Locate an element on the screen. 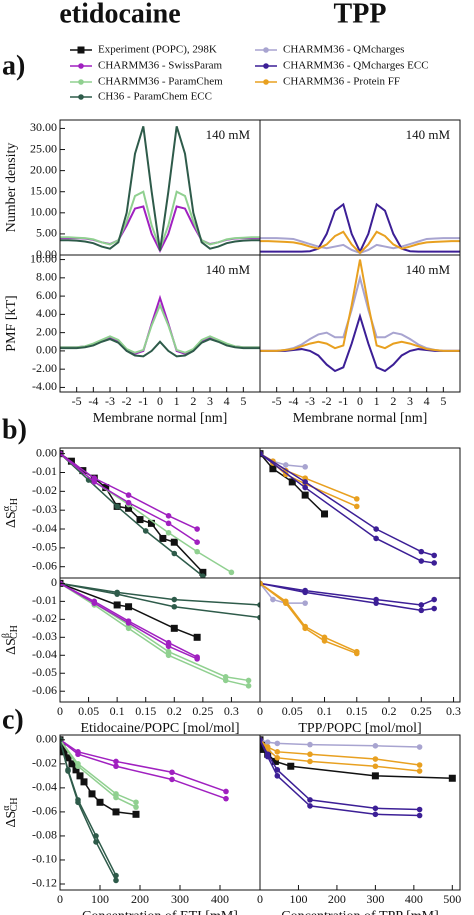 The height and width of the screenshot is (915, 474). x-tick-label: -5 is located at coordinates (77, 401).